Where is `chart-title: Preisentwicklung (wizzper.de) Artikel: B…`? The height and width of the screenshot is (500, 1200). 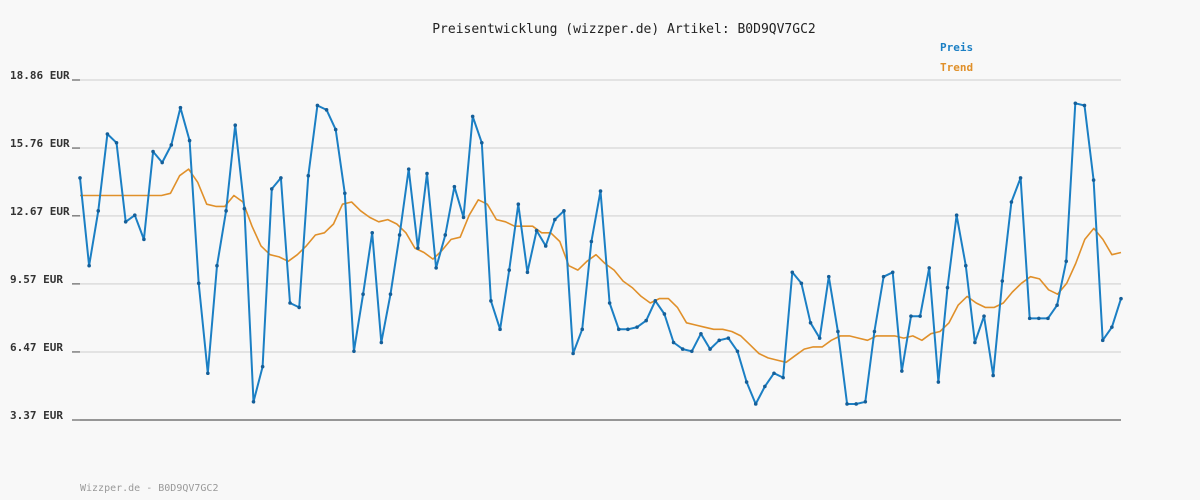 chart-title: Preisentwicklung (wizzper.de) Artikel: B… is located at coordinates (624, 29).